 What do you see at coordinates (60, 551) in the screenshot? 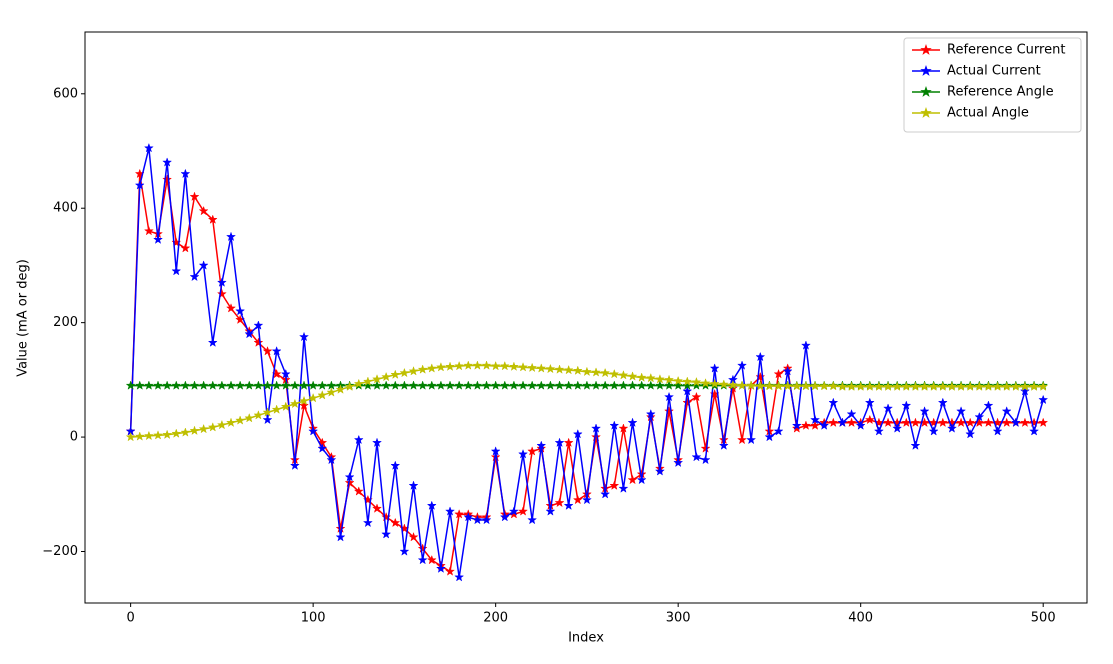
I see `y-tick-label: −200` at bounding box center [60, 551].